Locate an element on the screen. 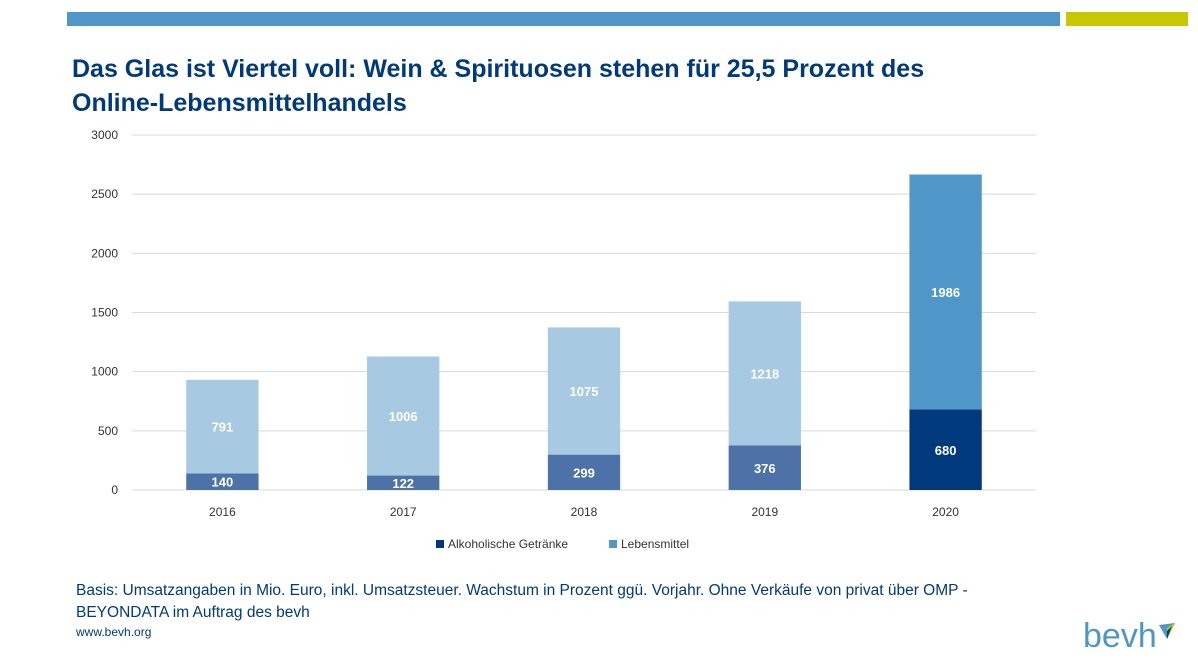  data-label-lebensmittel: 1218 is located at coordinates (764, 373).